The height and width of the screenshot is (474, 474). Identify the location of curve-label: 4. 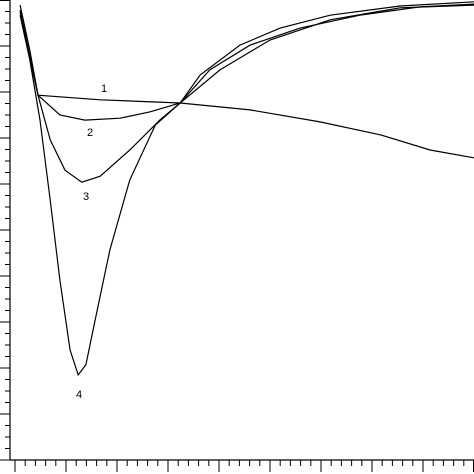
(79, 395).